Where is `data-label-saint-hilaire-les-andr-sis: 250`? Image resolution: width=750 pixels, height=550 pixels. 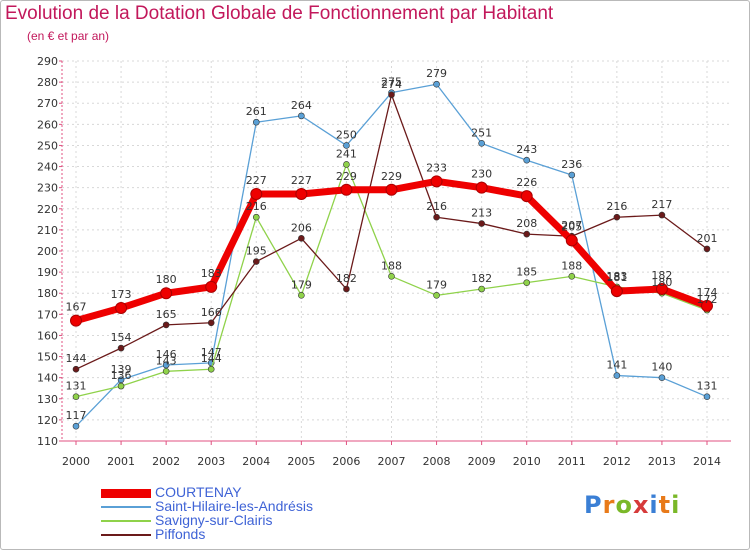
data-label-saint-hilaire-les-andr-sis: 250 is located at coordinates (346, 134).